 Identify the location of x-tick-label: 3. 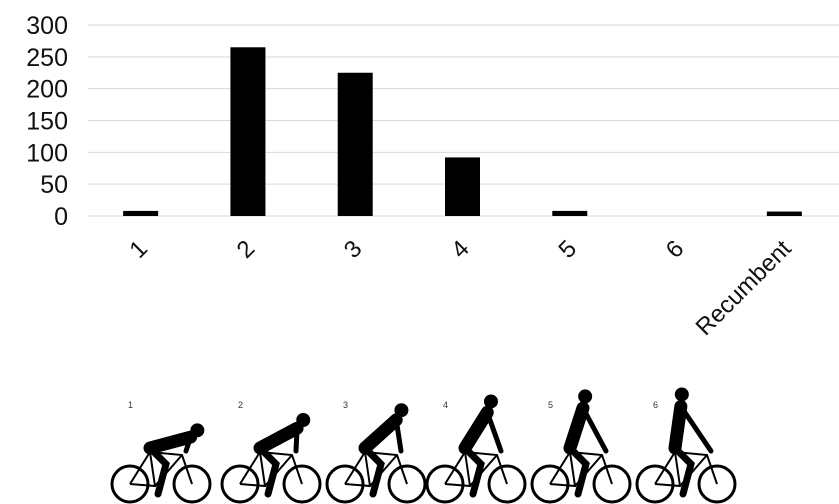
(353, 249).